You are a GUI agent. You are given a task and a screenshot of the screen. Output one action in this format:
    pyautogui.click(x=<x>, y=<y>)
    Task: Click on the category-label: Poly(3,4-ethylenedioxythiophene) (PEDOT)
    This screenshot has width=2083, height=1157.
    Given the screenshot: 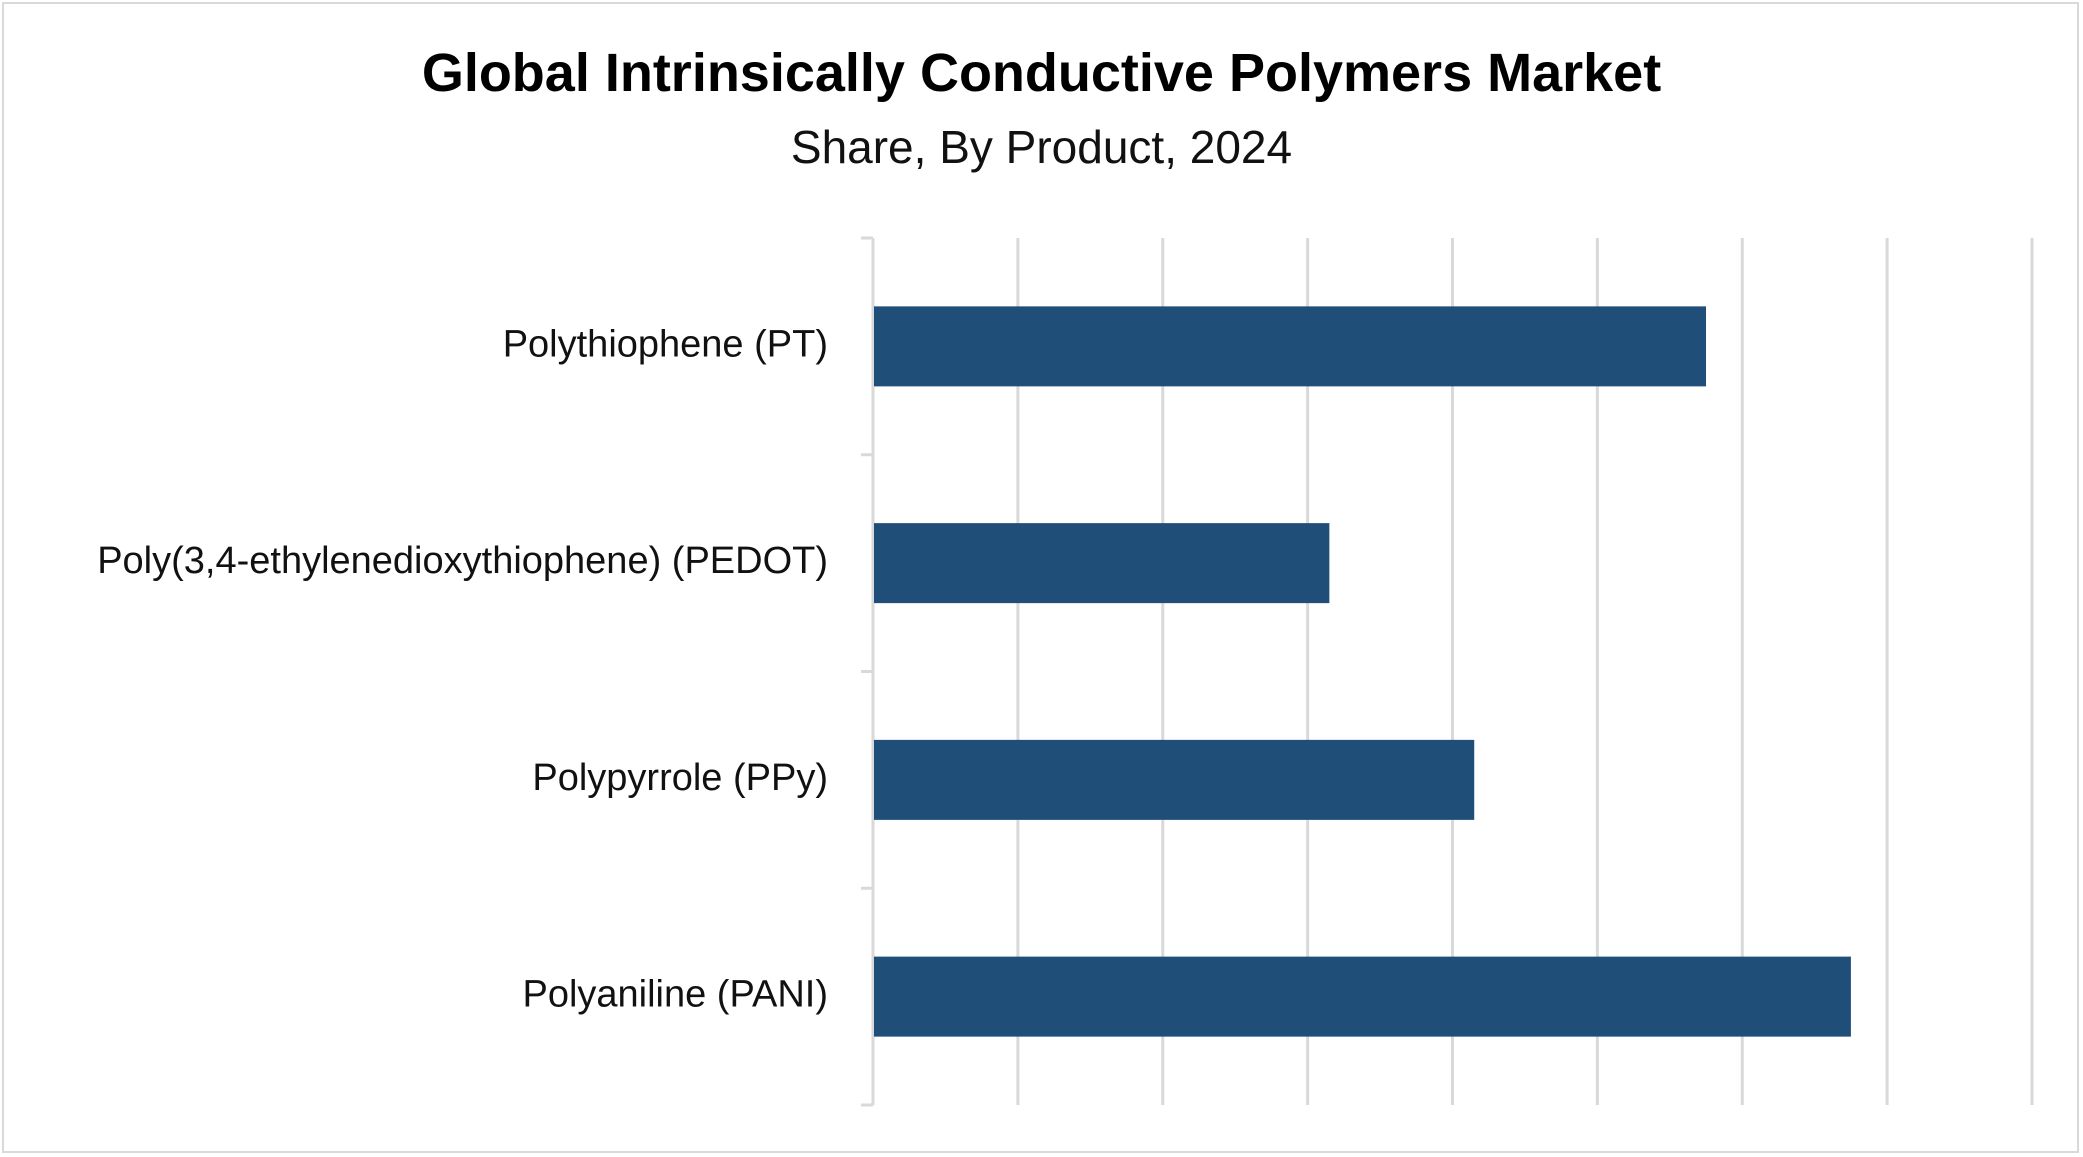 What is the action you would take?
    pyautogui.click(x=462, y=561)
    